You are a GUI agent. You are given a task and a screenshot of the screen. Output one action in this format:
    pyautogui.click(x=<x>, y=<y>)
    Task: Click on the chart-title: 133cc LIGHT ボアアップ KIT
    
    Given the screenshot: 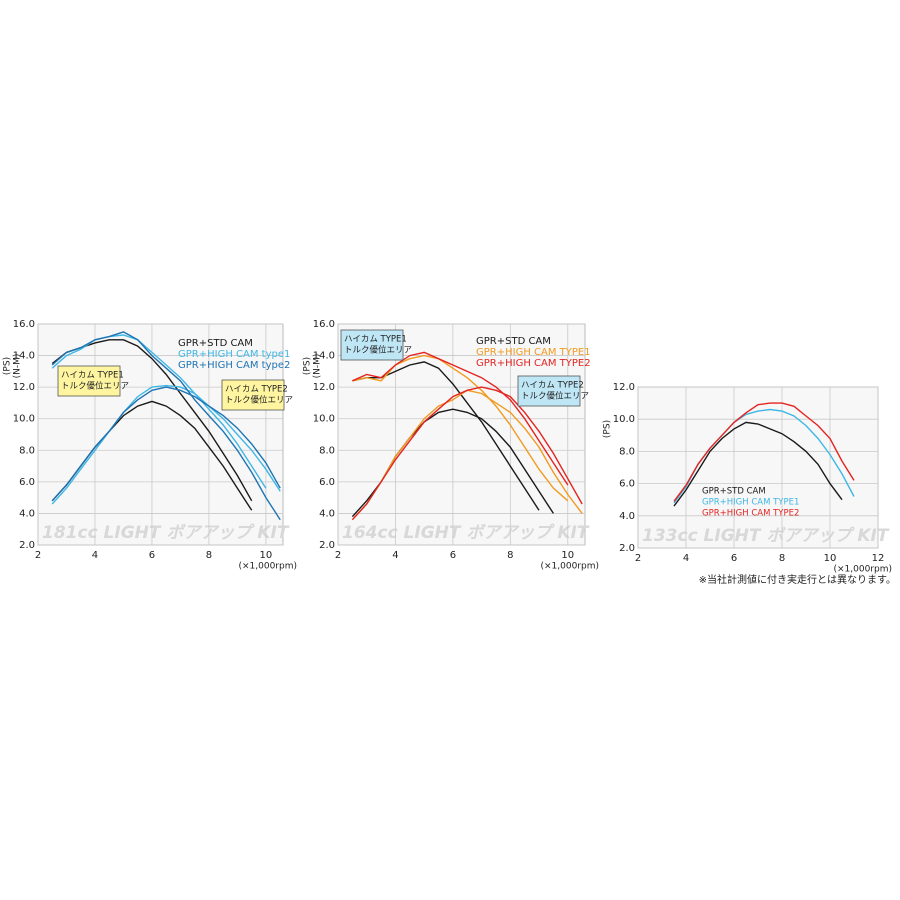 What is the action you would take?
    pyautogui.click(x=766, y=536)
    